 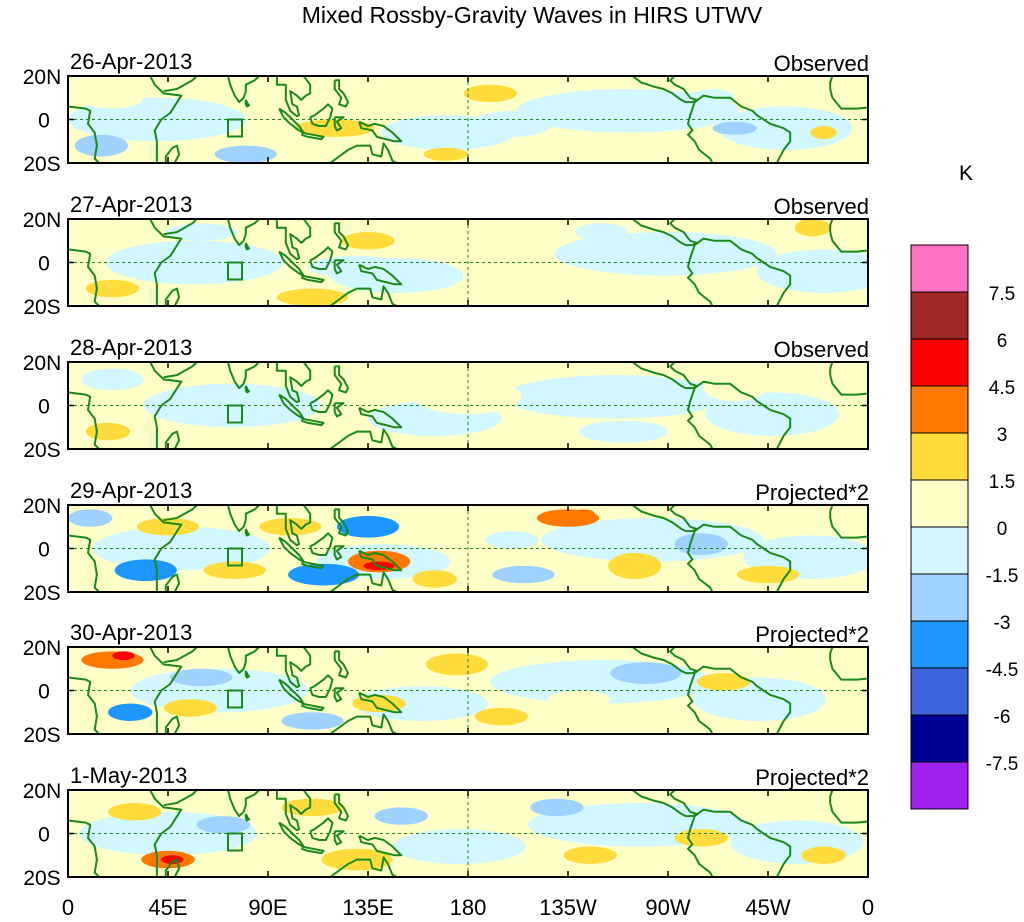 I want to click on panel-date: 27-Apr-2013, so click(x=131, y=204).